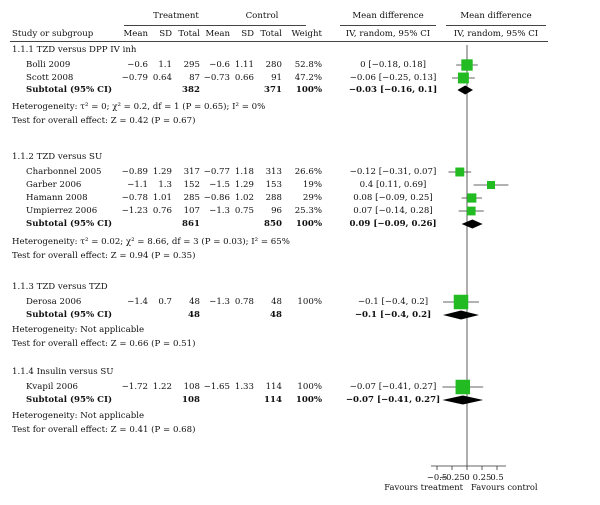  Describe the element at coordinates (393, 315) in the screenshot. I see `subtotal-ci-text: −0.1 [−0.4, 0.2]` at that location.